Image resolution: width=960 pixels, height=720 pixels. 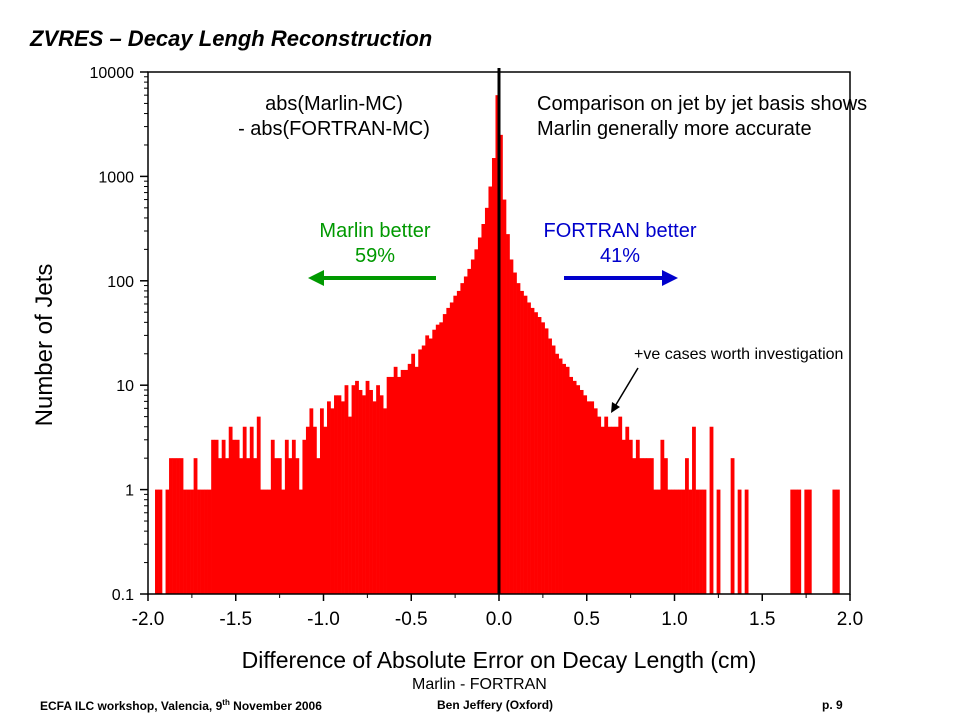 I want to click on y-tick-label: 0.1, so click(x=123, y=595).